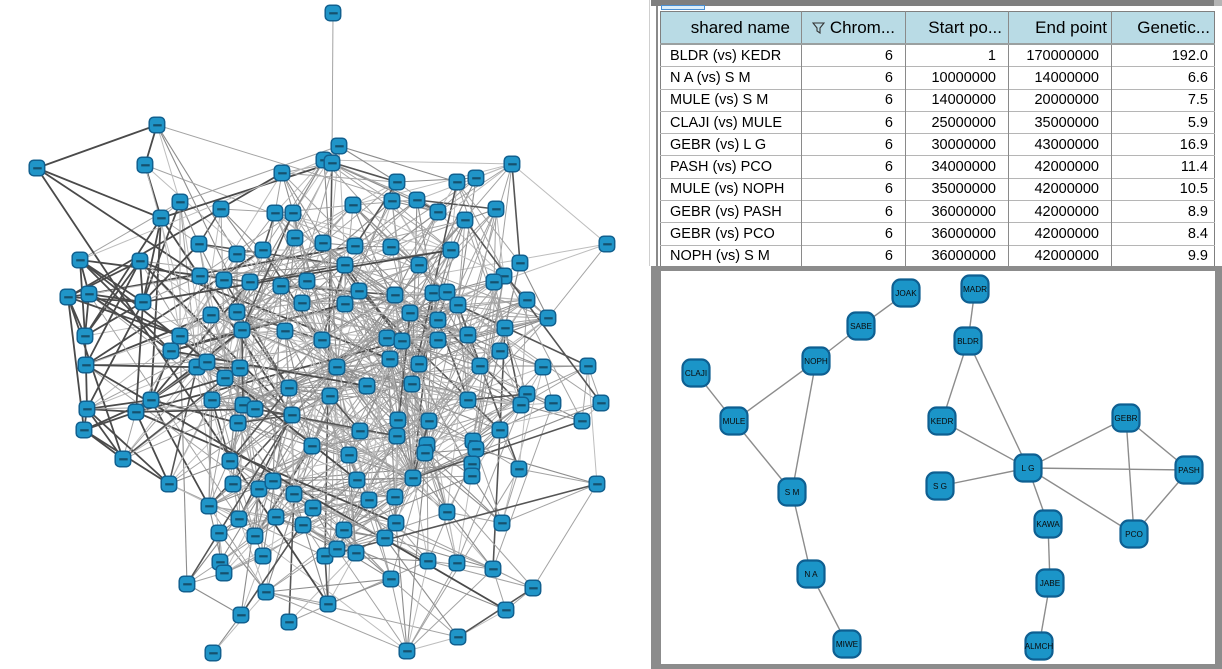  Describe the element at coordinates (975, 289) in the screenshot. I see `svg-text: MADR` at that location.